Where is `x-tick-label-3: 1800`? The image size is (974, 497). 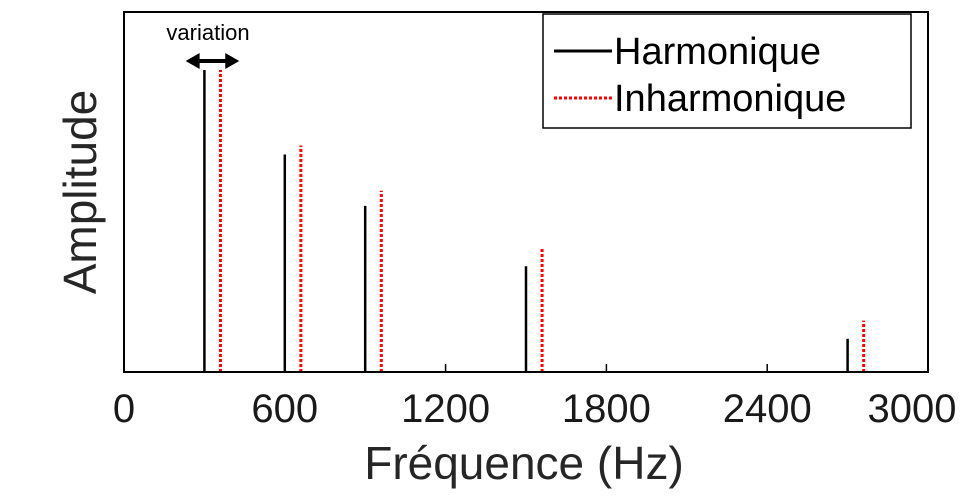 x-tick-label-3: 1800 is located at coordinates (606, 409).